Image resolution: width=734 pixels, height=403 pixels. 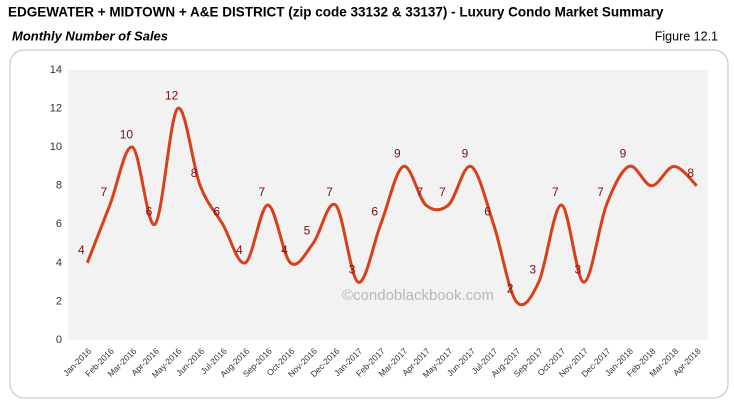 I want to click on watermark: ©condoblackbook.com, so click(x=418, y=295).